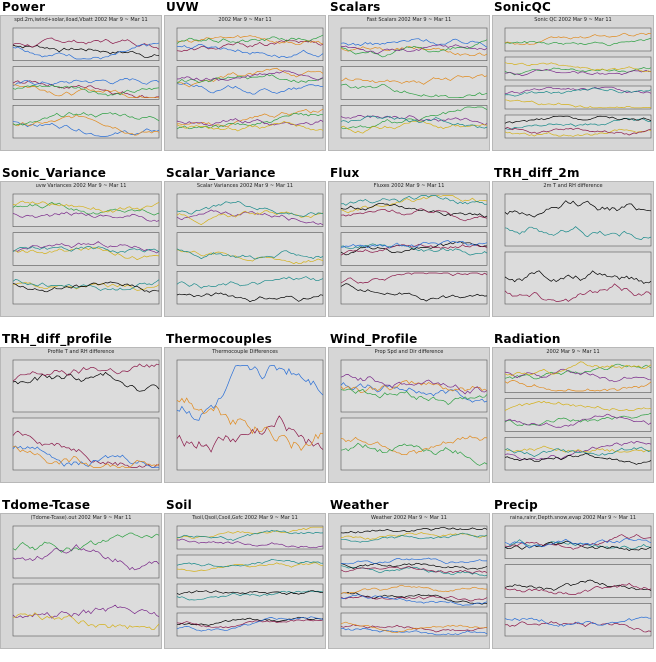 Image resolution: width=656 pixels, height=662 pixels. Describe the element at coordinates (573, 20) in the screenshot. I see `plot-subtitle: Sonic QC 2002 Mar 9 ~ Mar 11` at that location.